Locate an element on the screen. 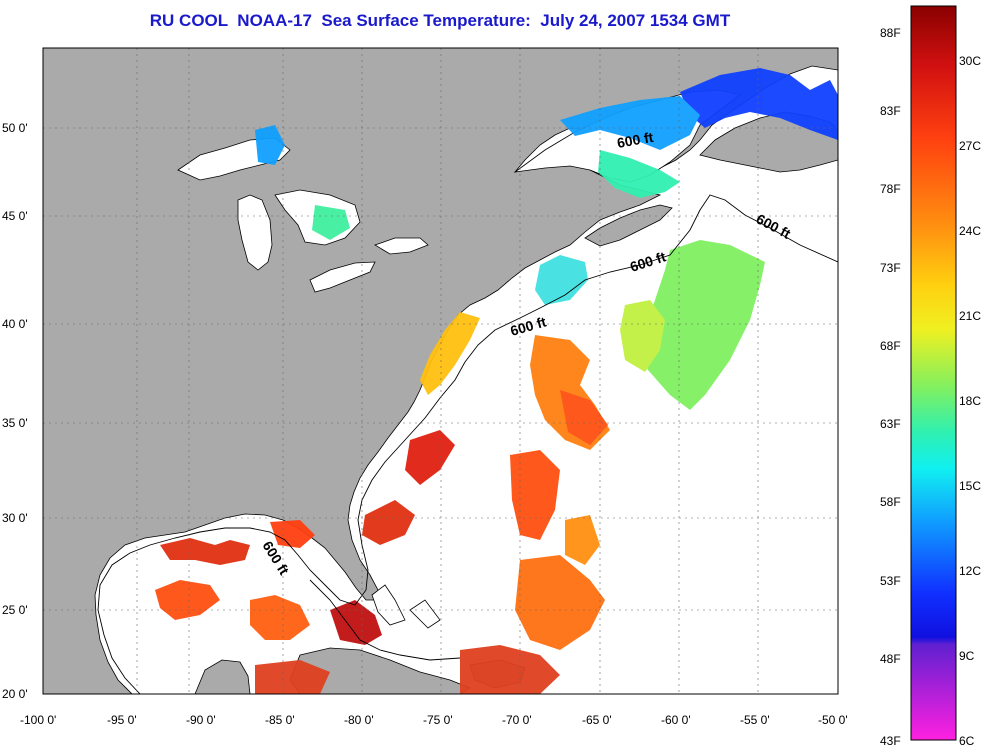 The image size is (984, 754). cb-c-label: 6C is located at coordinates (967, 741).